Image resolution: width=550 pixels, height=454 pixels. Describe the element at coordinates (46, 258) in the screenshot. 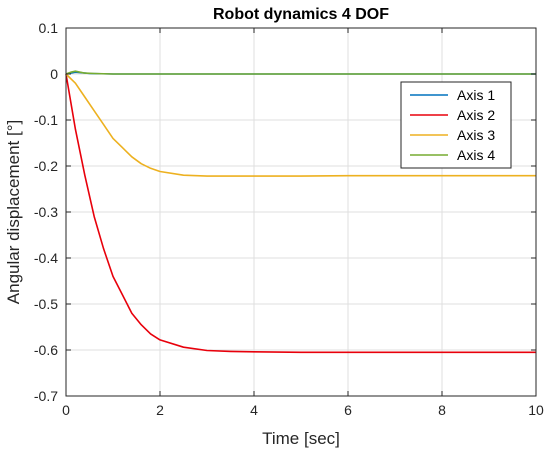

I see `y-tick-label: -0.4` at that location.